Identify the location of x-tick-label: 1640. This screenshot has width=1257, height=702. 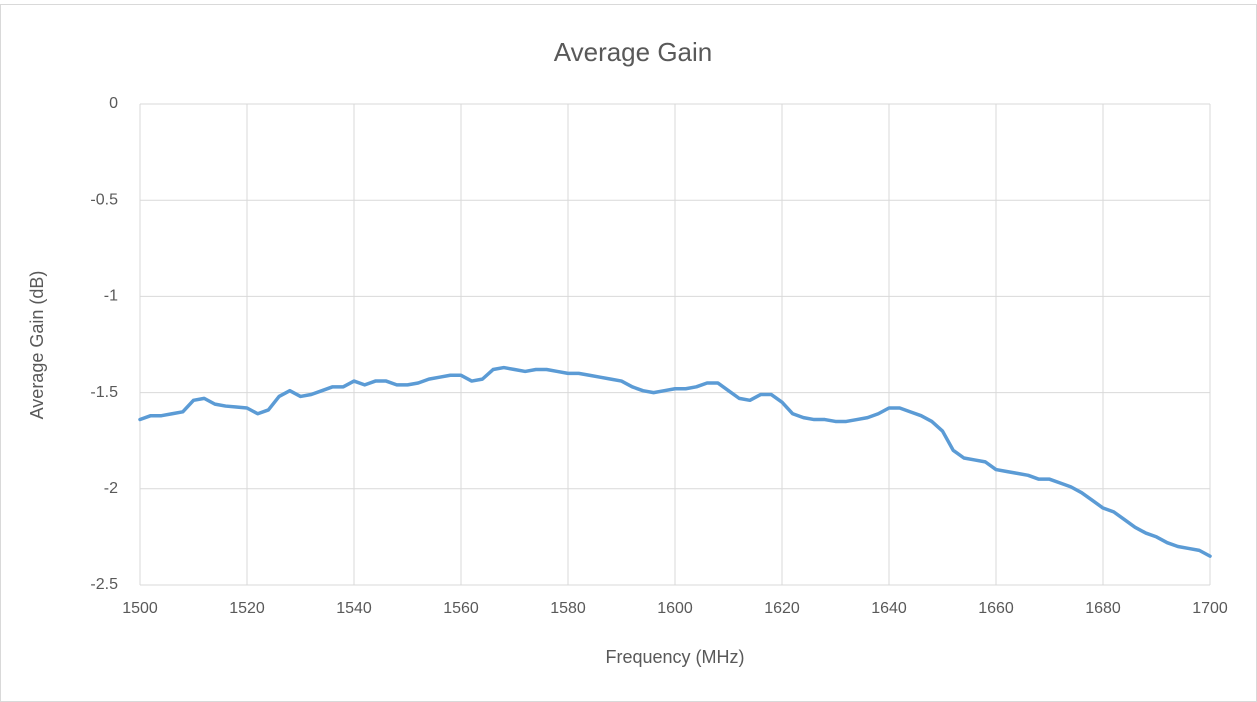
(889, 608).